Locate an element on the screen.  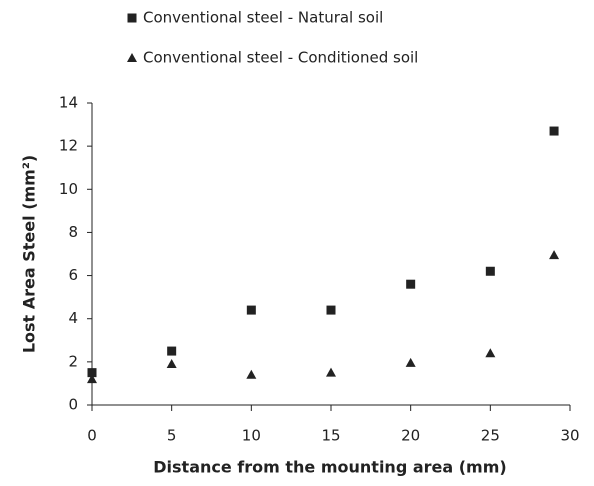
y-tick-label: 12 is located at coordinates (68, 146).